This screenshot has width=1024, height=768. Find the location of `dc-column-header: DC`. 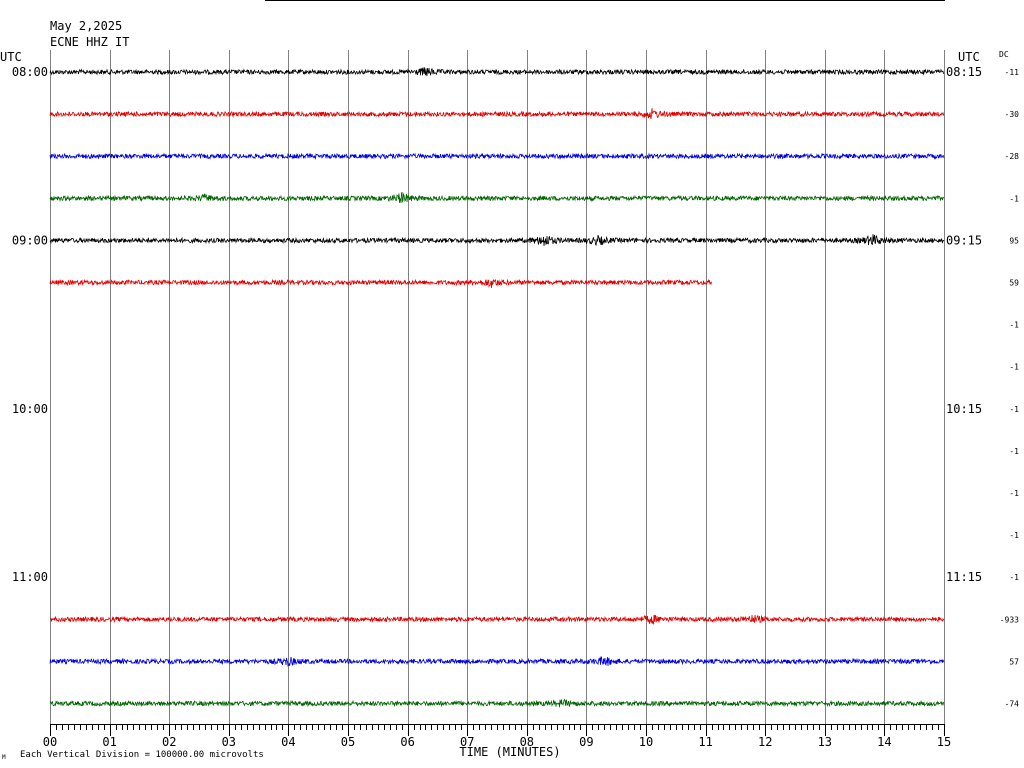

dc-column-header: DC is located at coordinates (1004, 54).